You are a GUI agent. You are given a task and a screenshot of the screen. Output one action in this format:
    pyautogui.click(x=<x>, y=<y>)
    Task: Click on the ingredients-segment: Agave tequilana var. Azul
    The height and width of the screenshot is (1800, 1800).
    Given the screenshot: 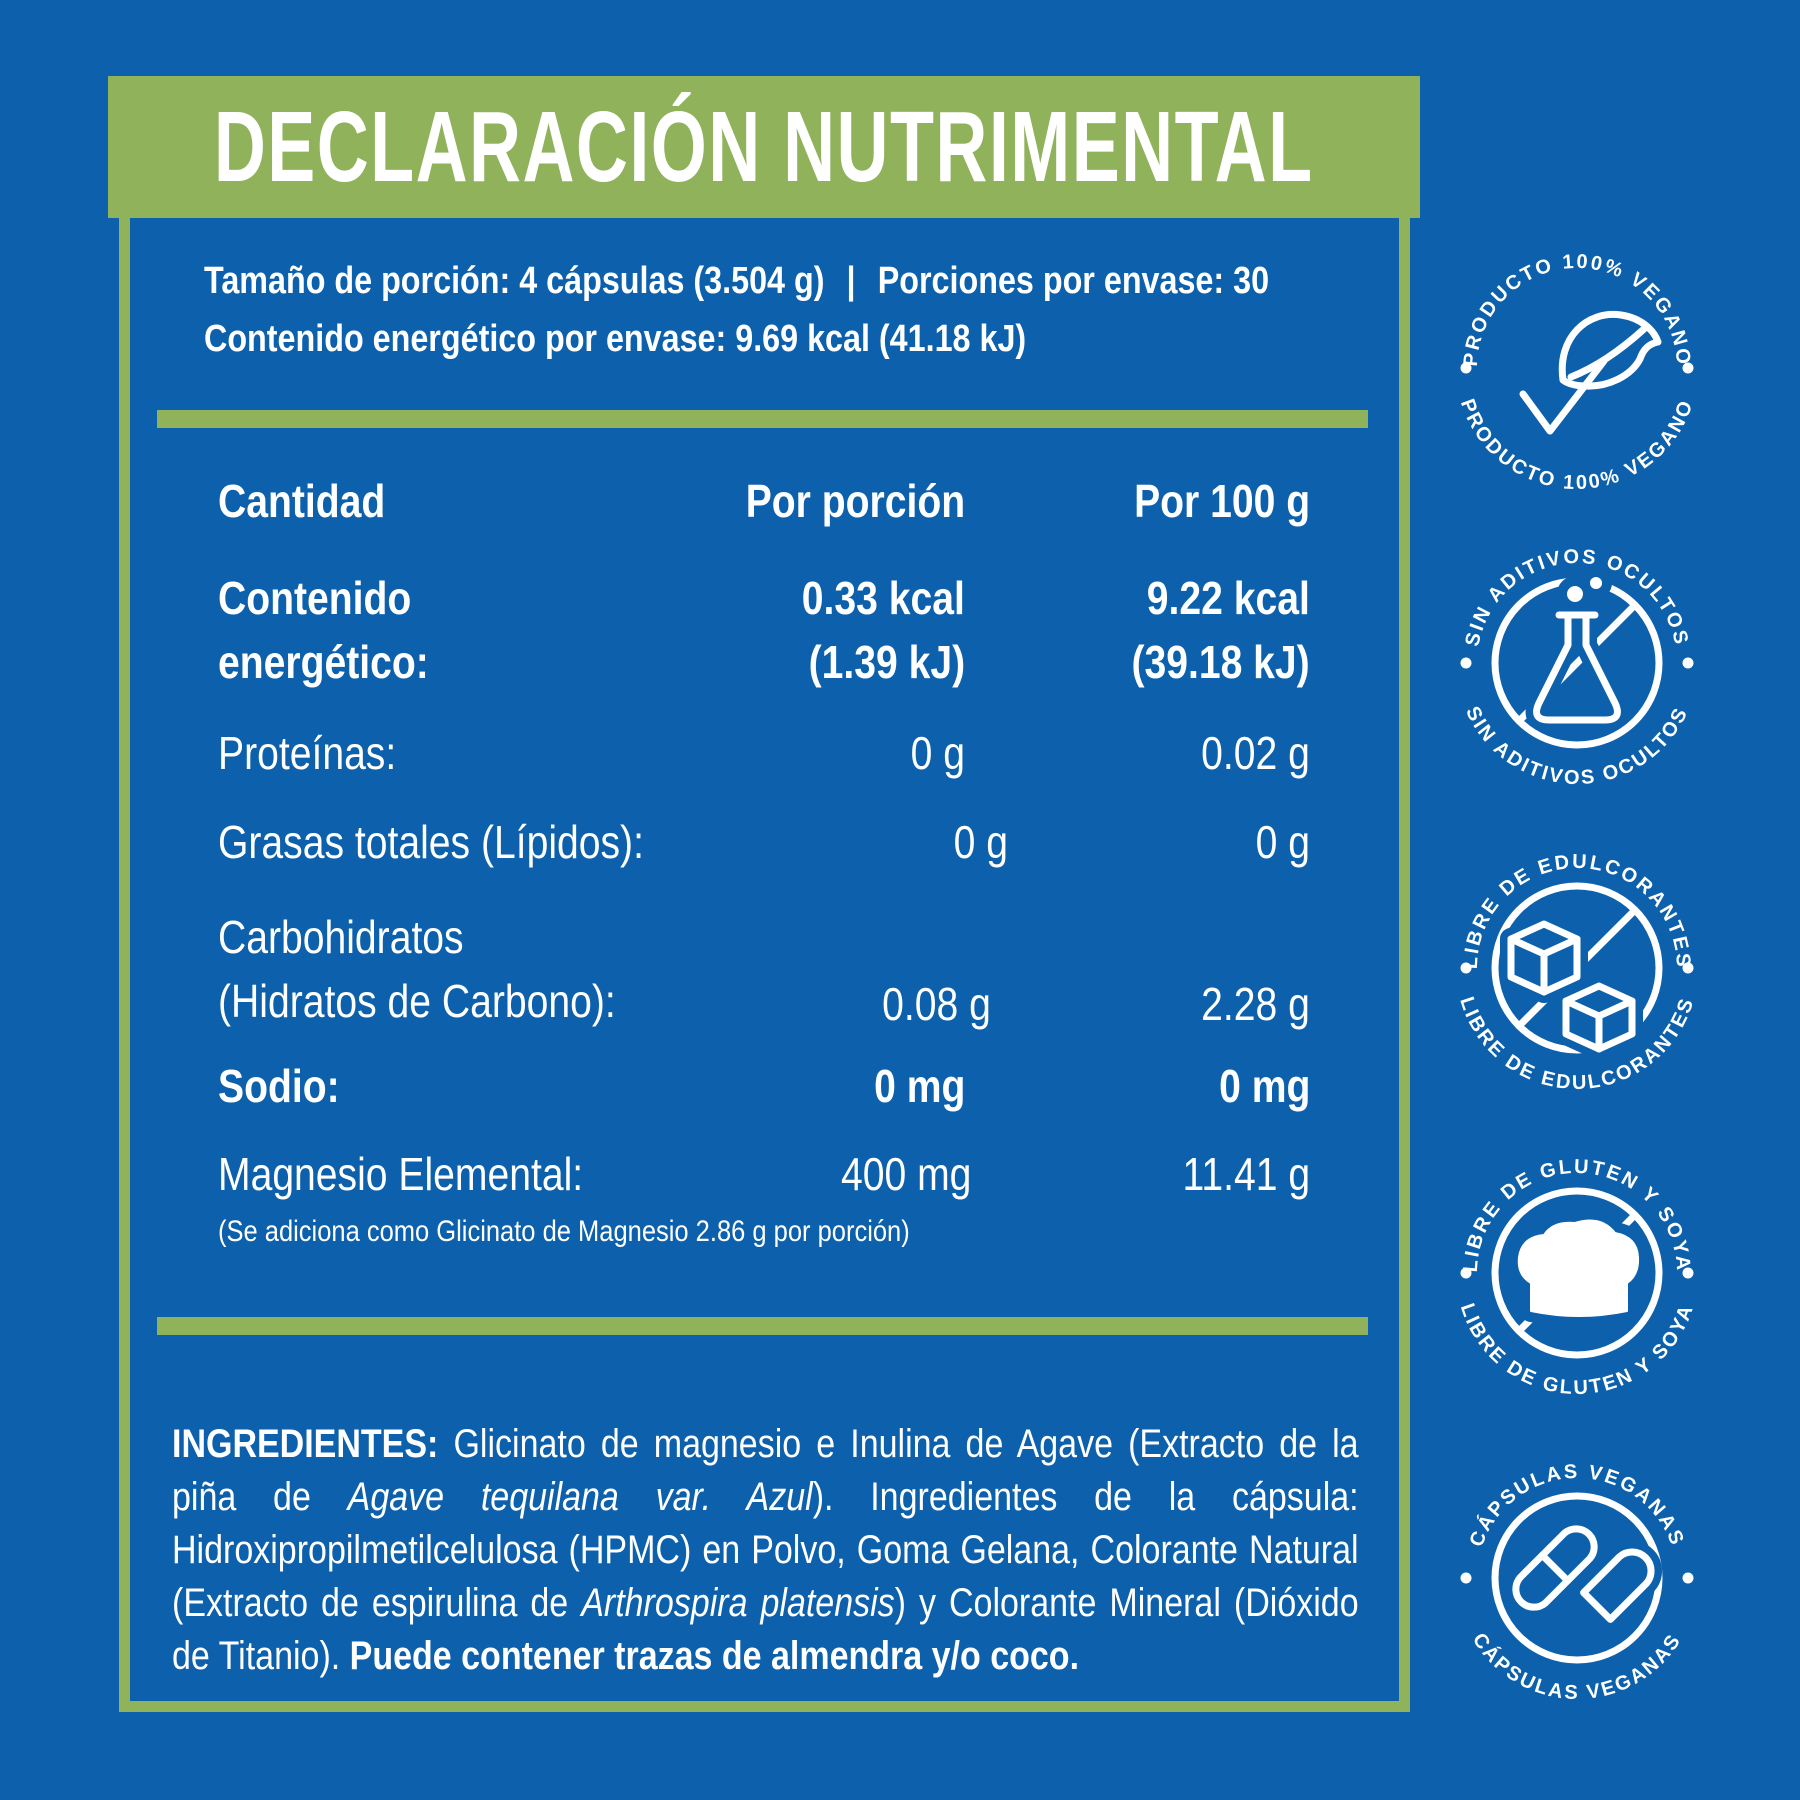 What is the action you would take?
    pyautogui.click(x=580, y=1497)
    